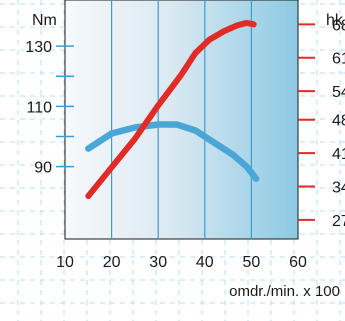 This screenshot has width=345, height=321. What do you see at coordinates (112, 262) in the screenshot?
I see `x-tick-label: 20` at bounding box center [112, 262].